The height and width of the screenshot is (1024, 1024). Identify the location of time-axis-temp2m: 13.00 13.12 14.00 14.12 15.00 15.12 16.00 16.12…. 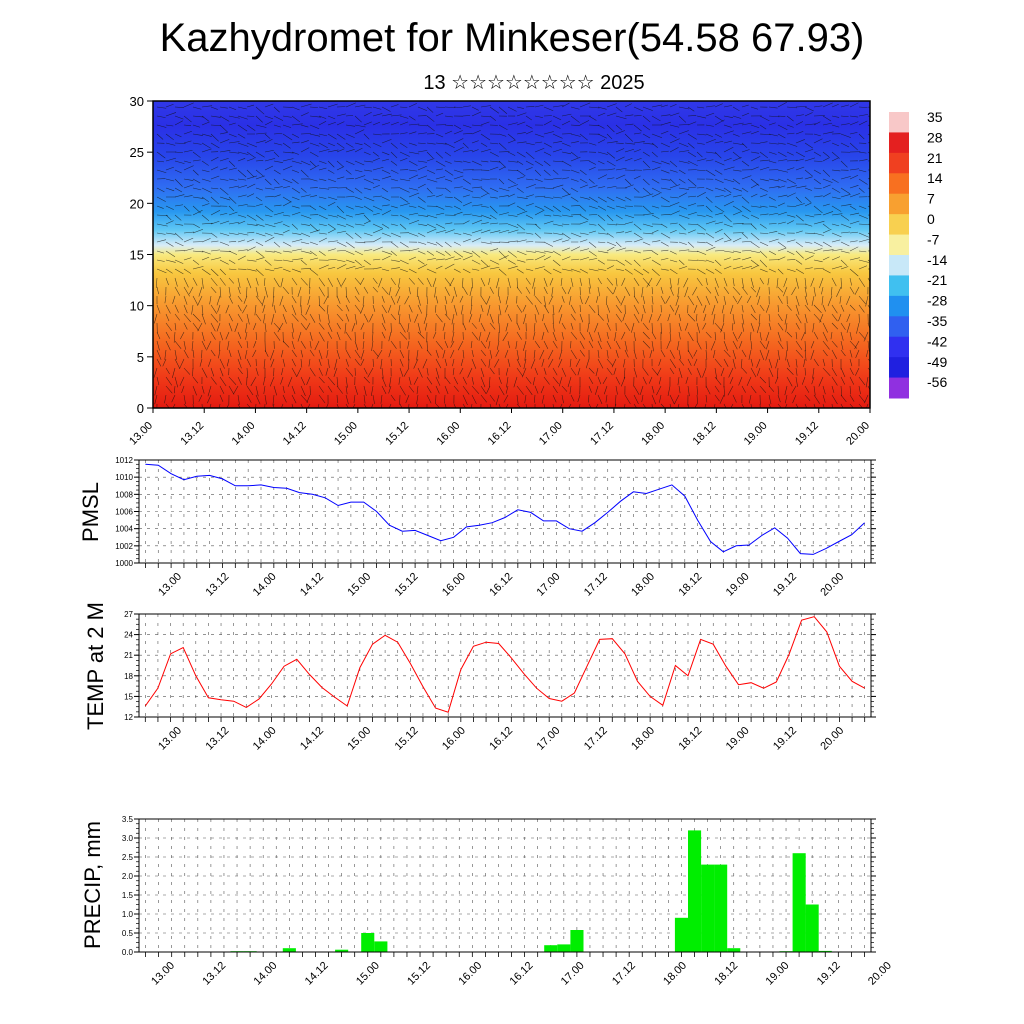
(505, 735).